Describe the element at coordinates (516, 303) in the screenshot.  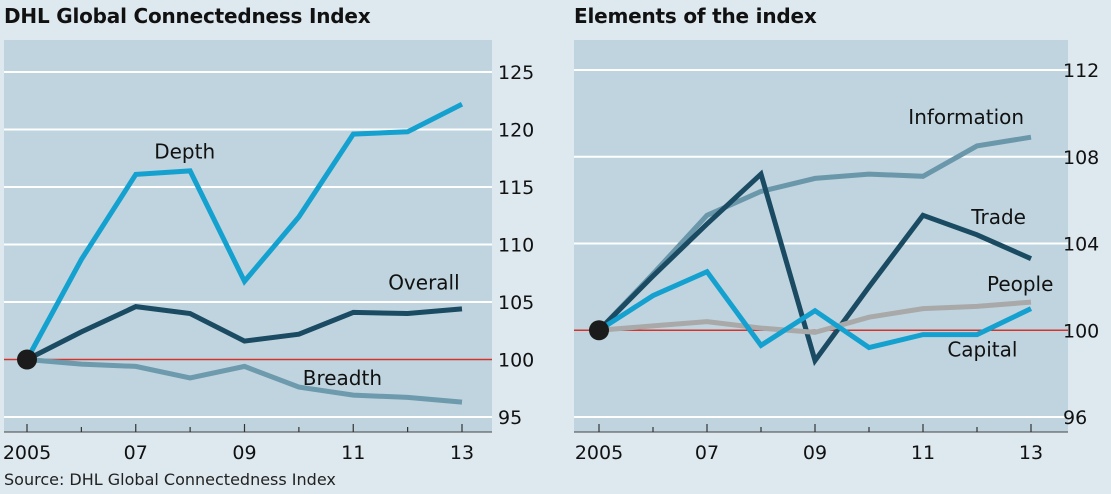
I see `y-tick-label: 105` at that location.